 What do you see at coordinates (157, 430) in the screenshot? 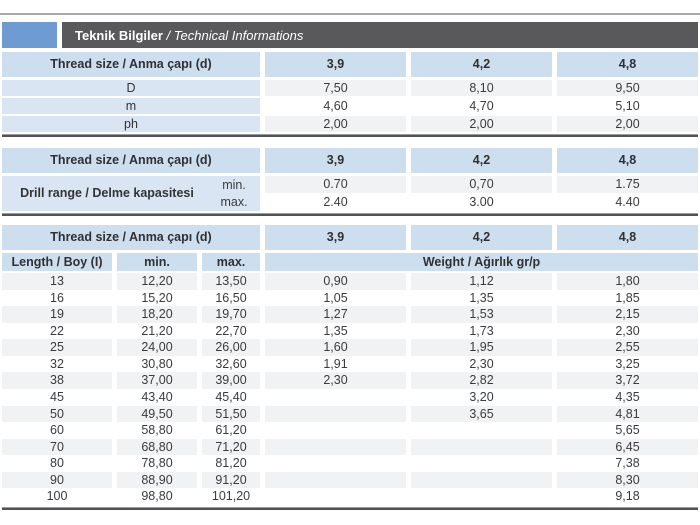
I see `min-value: 58,80` at bounding box center [157, 430].